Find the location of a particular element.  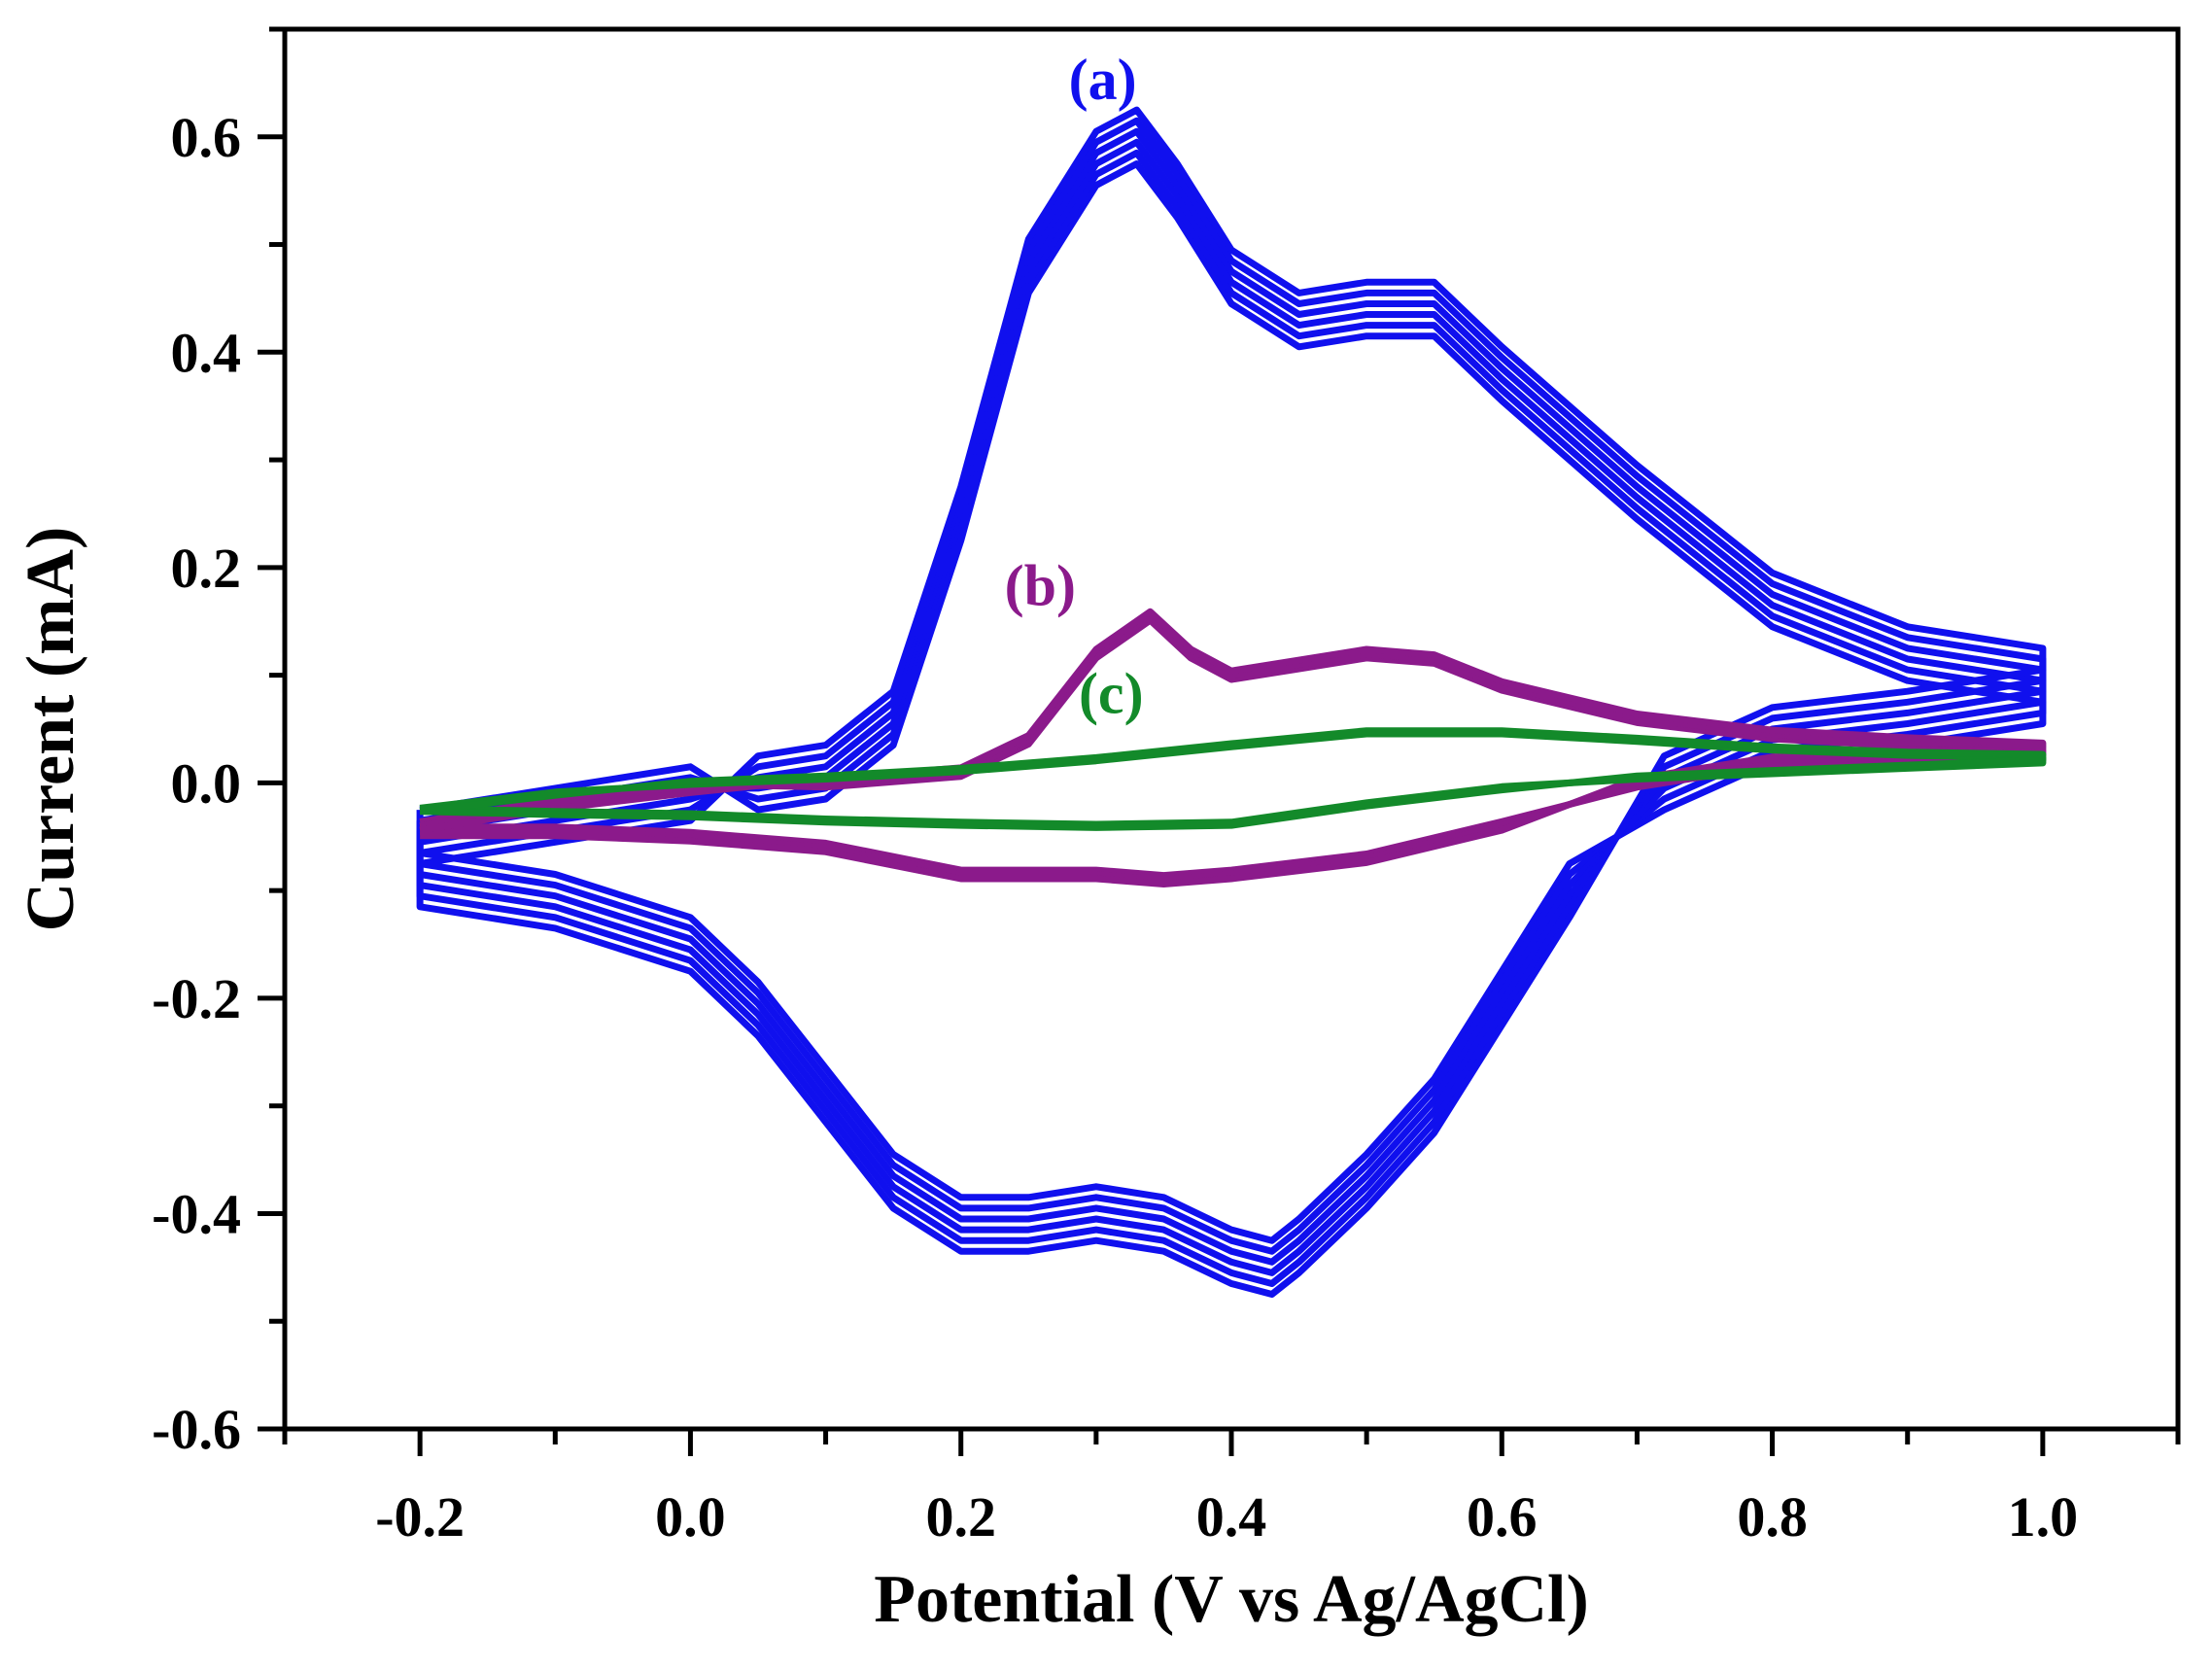

y-tick-label: 0.6 is located at coordinates (206, 137).